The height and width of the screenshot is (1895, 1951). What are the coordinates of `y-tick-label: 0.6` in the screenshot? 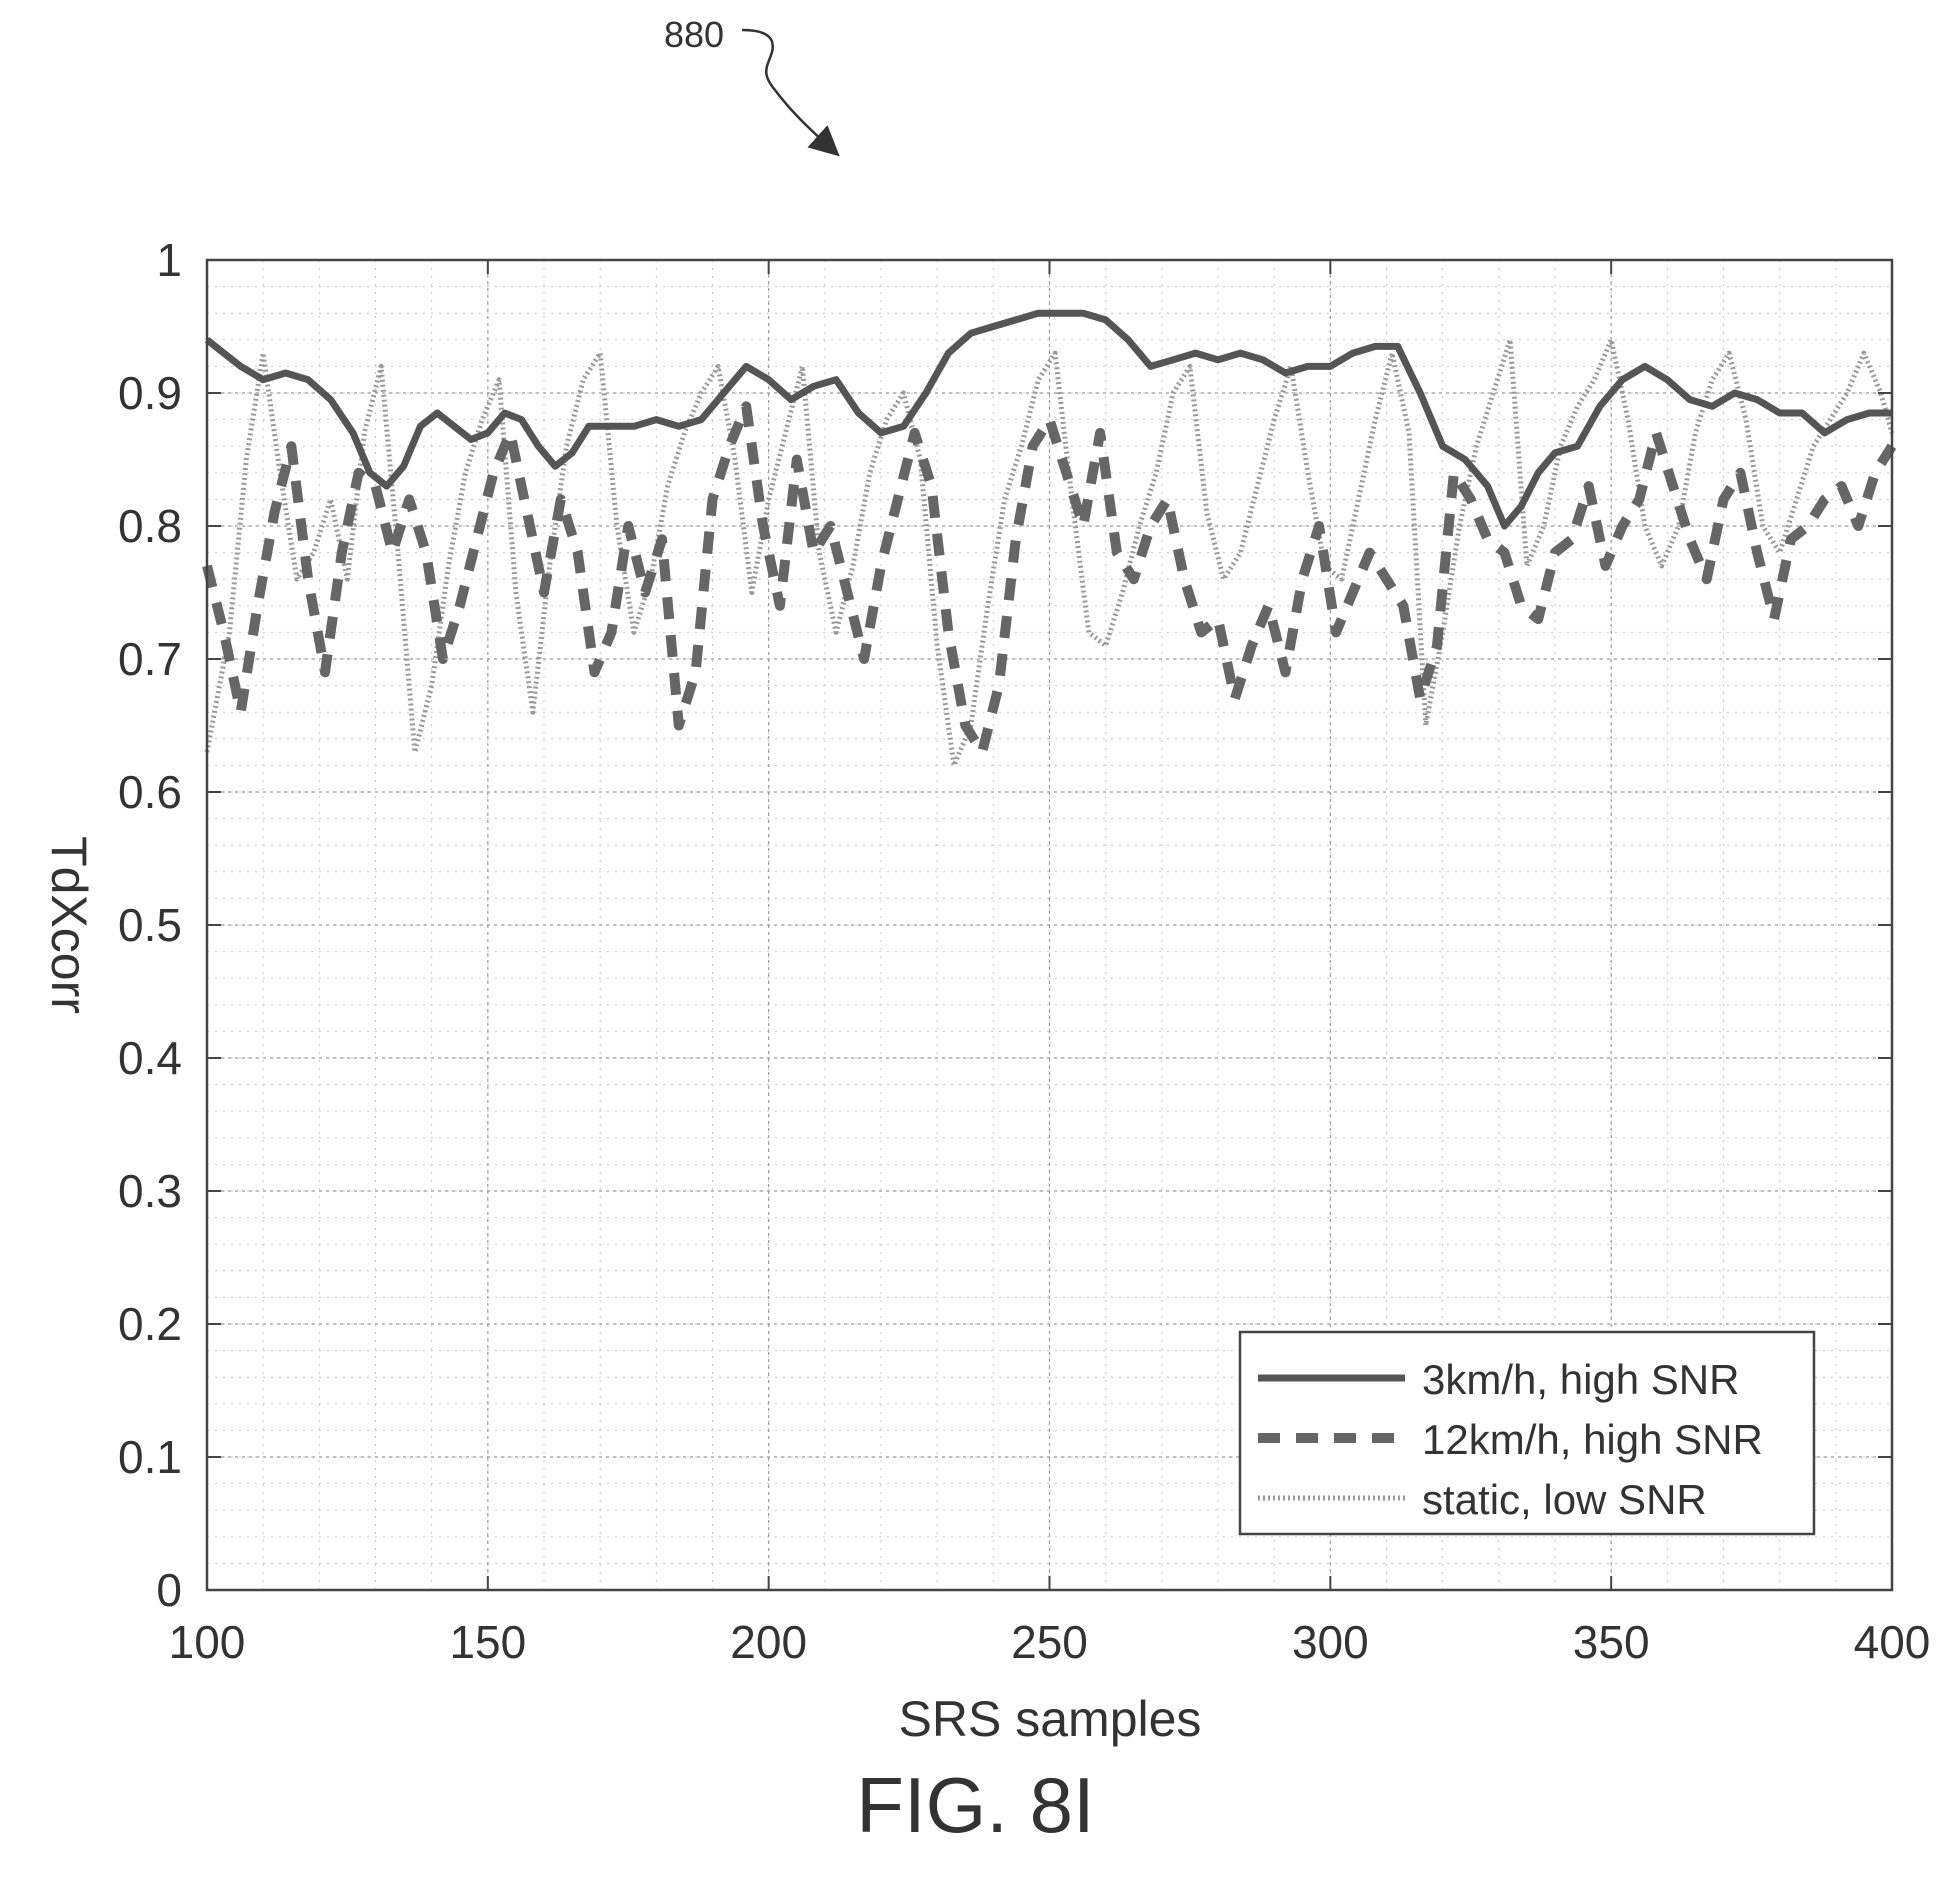 It's located at (150, 792).